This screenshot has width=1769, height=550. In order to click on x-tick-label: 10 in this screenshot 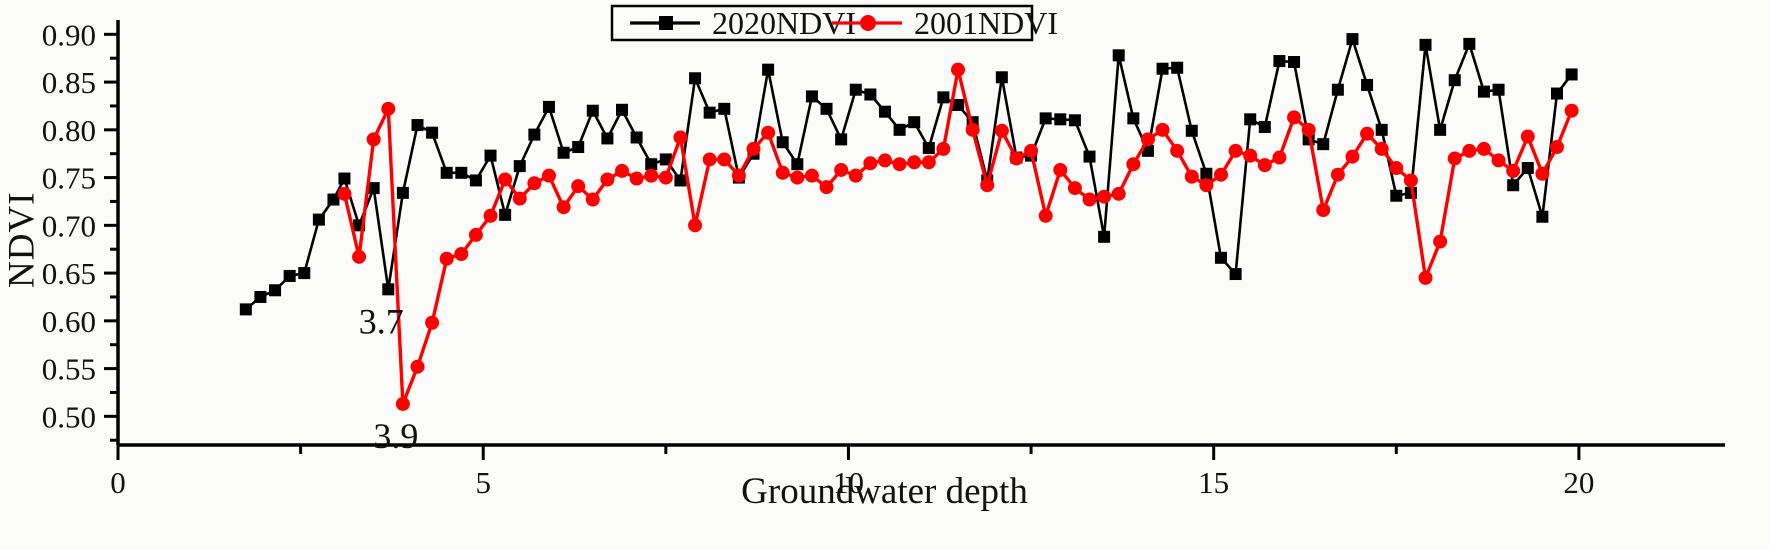, I will do `click(848, 482)`.